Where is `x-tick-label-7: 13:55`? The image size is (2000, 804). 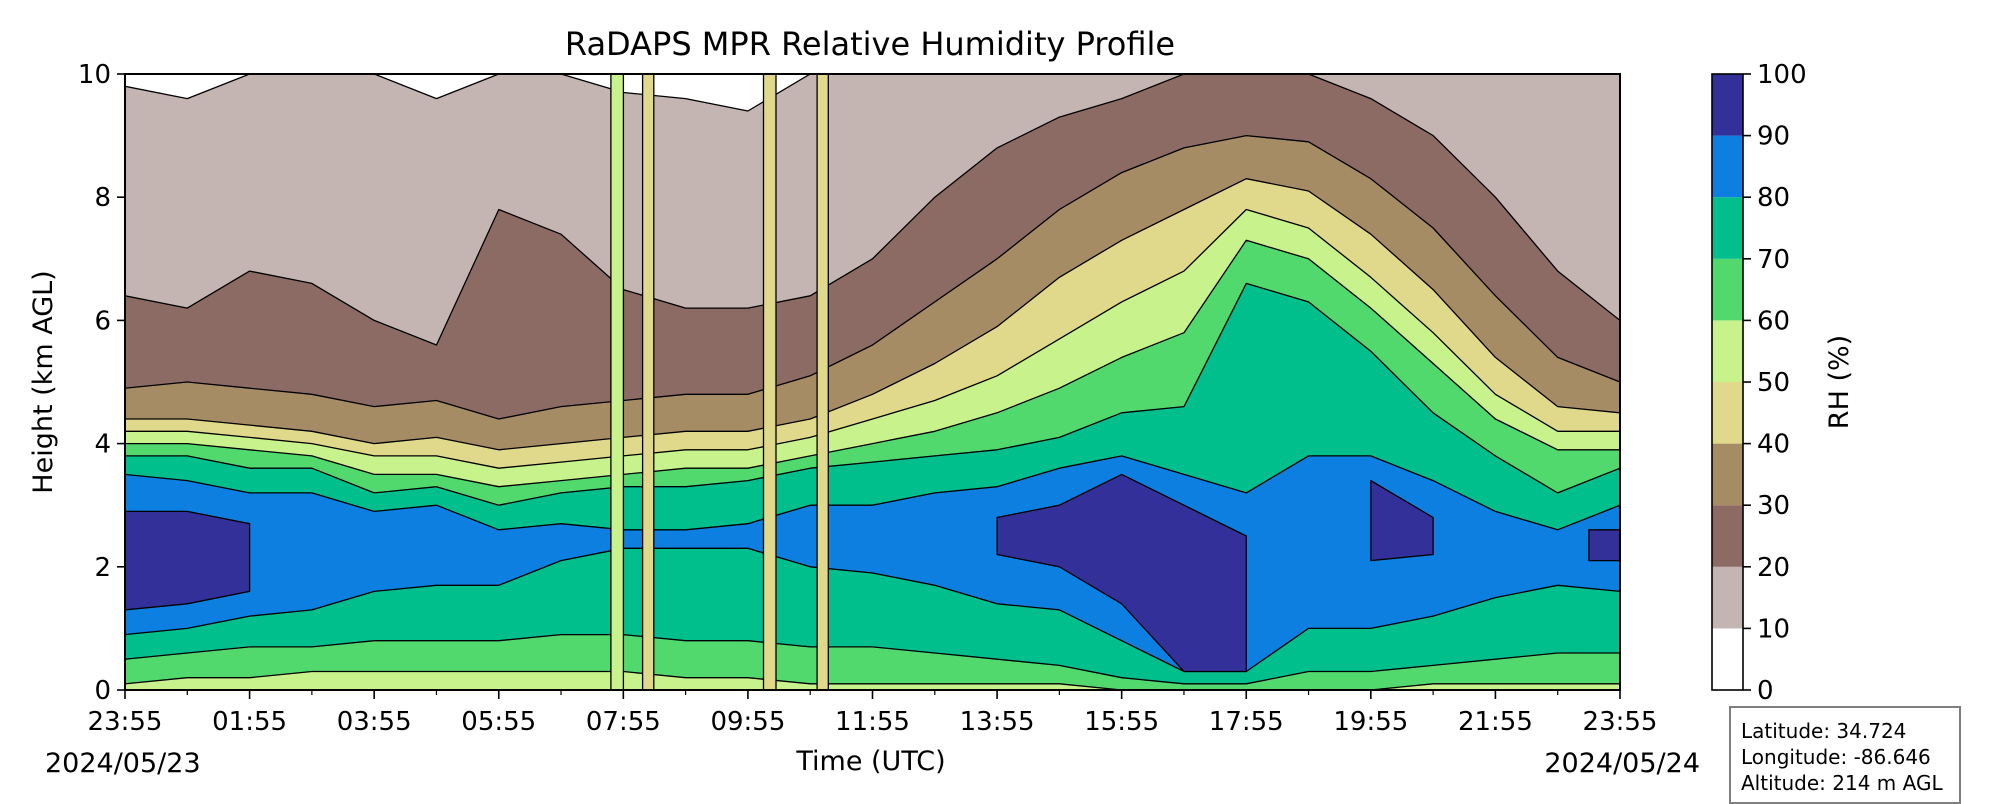 x-tick-label-7: 13:55 is located at coordinates (997, 722).